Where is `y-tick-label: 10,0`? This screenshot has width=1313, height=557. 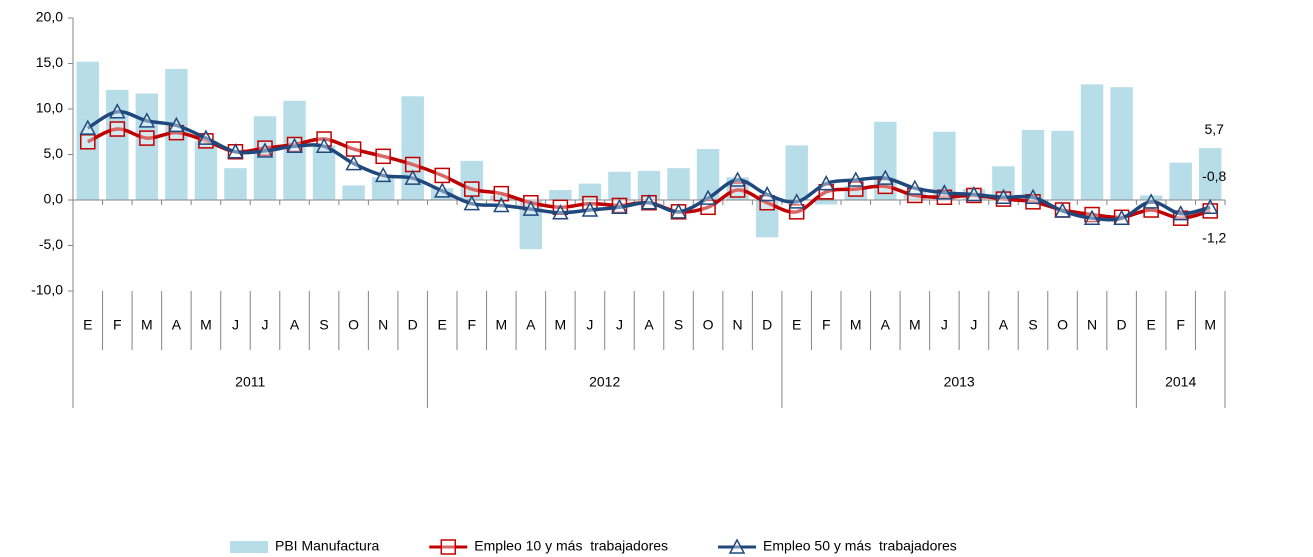 y-tick-label: 10,0 is located at coordinates (49, 108).